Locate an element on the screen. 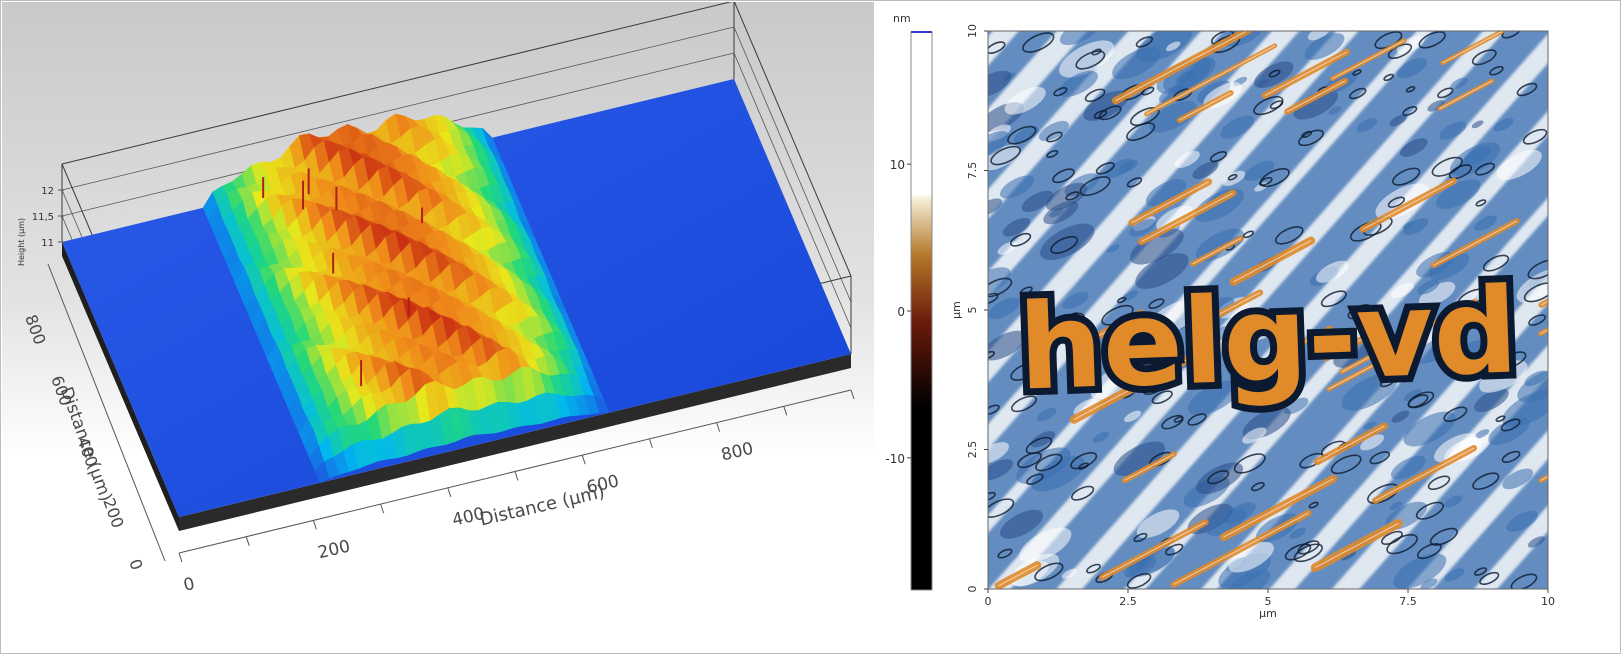 The image size is (1621, 654). box-edge is located at coordinates (792, 139).